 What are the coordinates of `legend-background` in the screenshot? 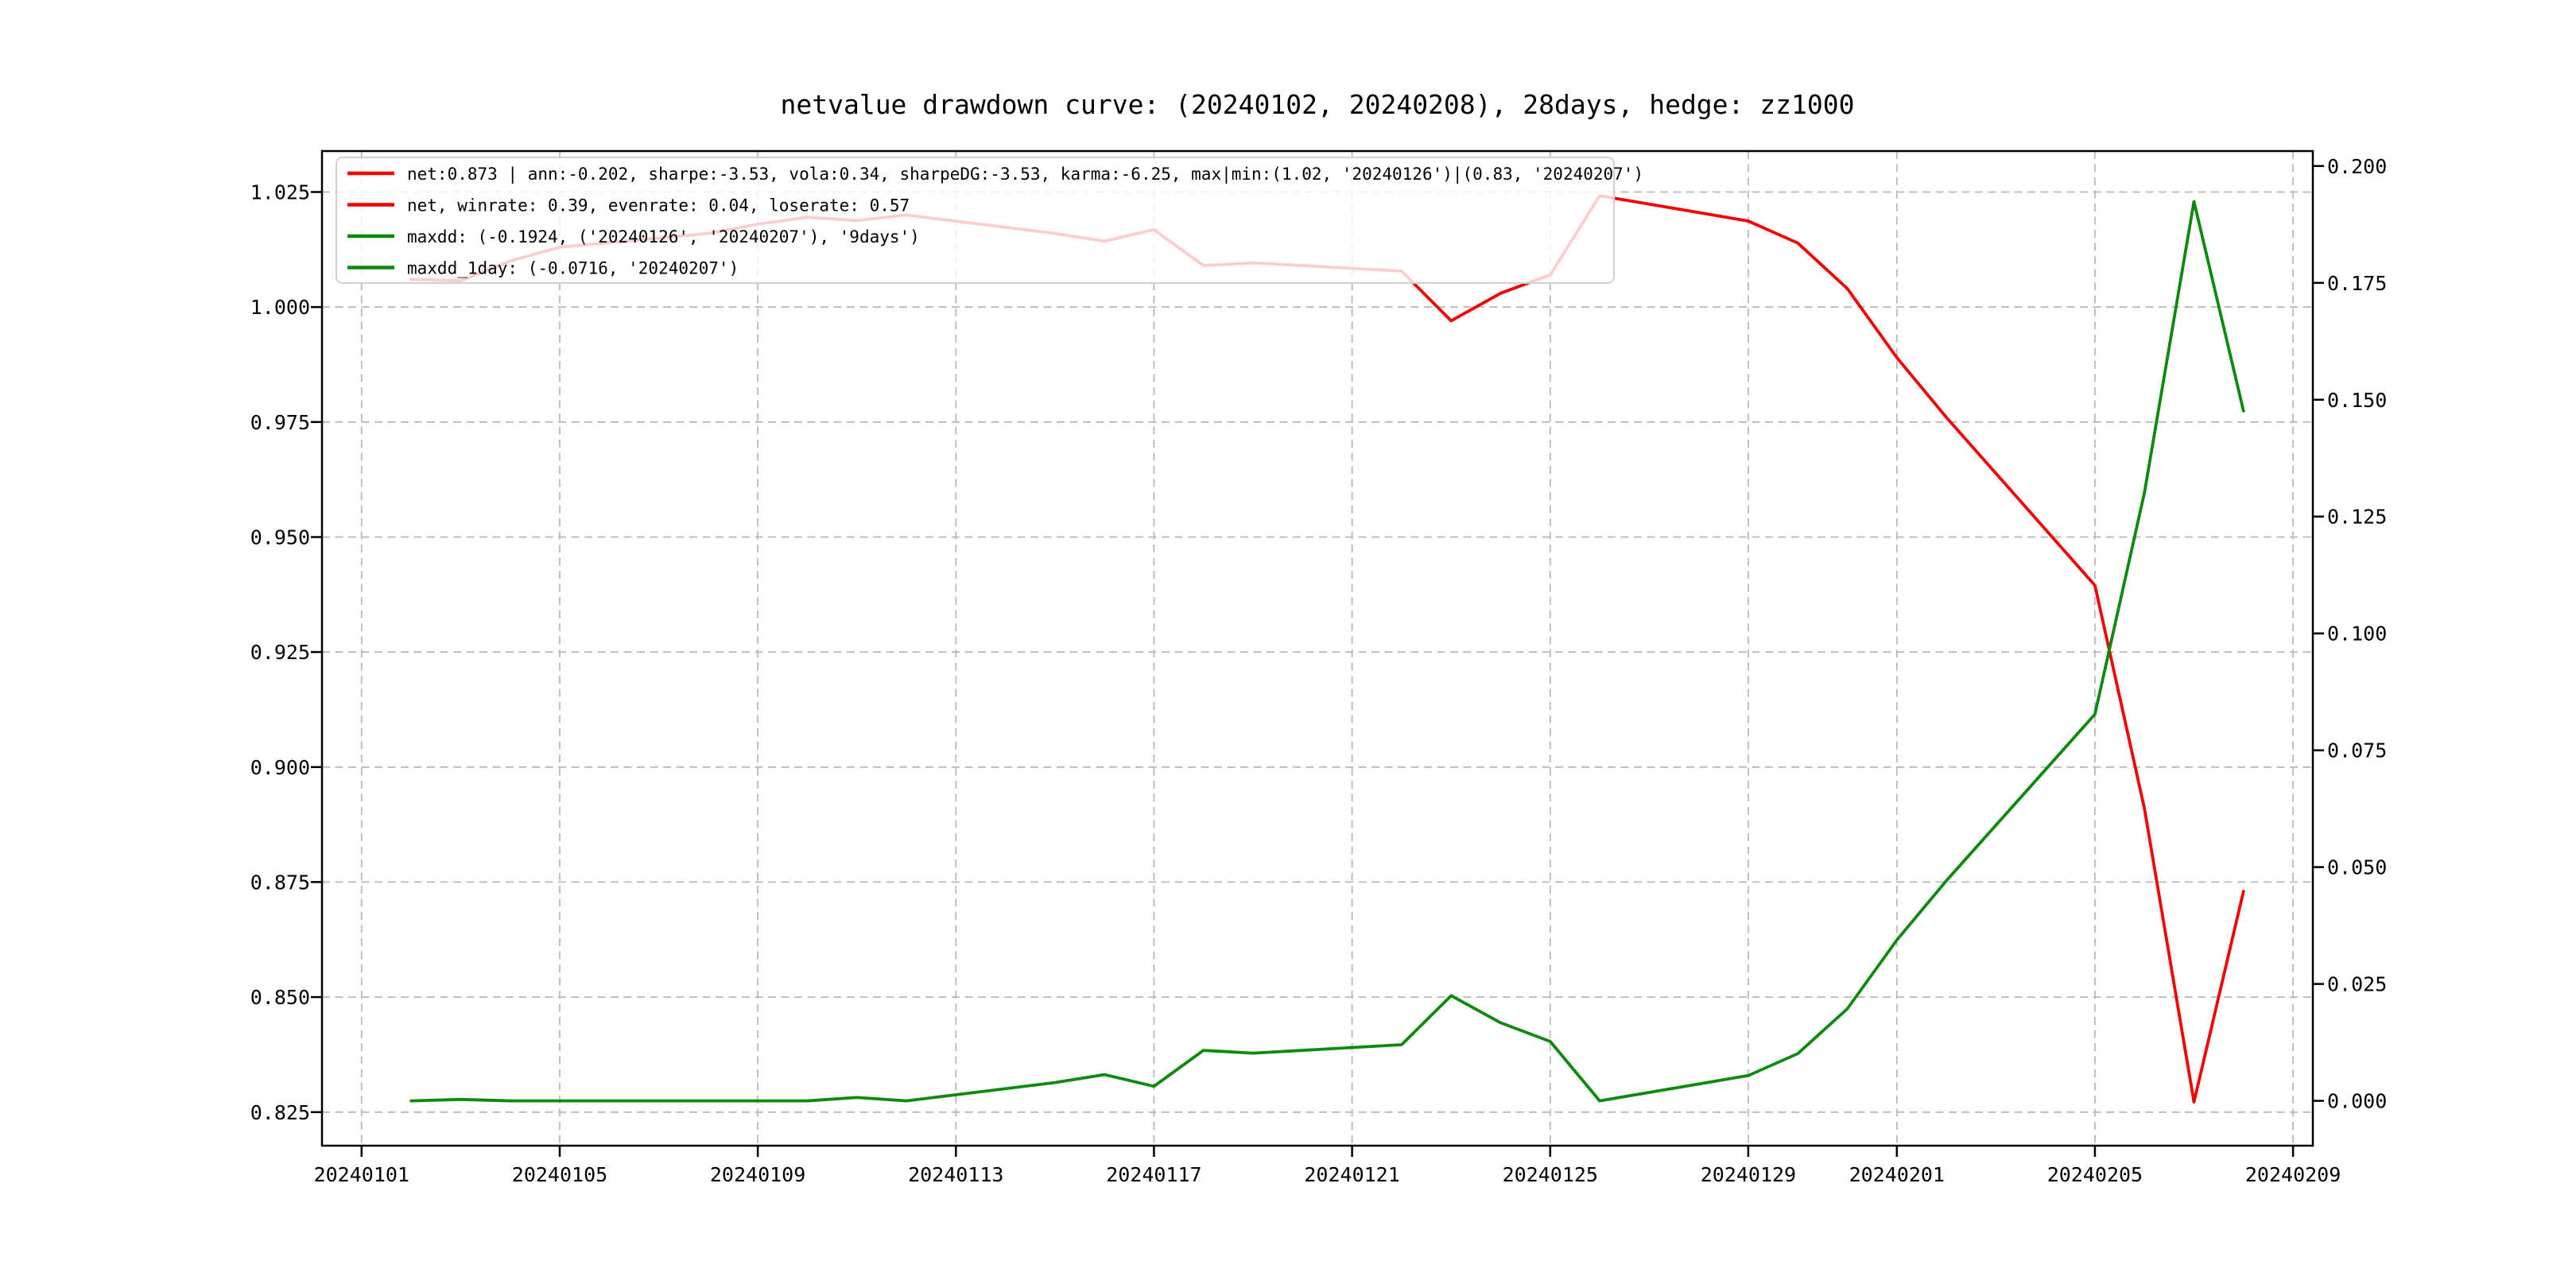 It's located at (975, 220).